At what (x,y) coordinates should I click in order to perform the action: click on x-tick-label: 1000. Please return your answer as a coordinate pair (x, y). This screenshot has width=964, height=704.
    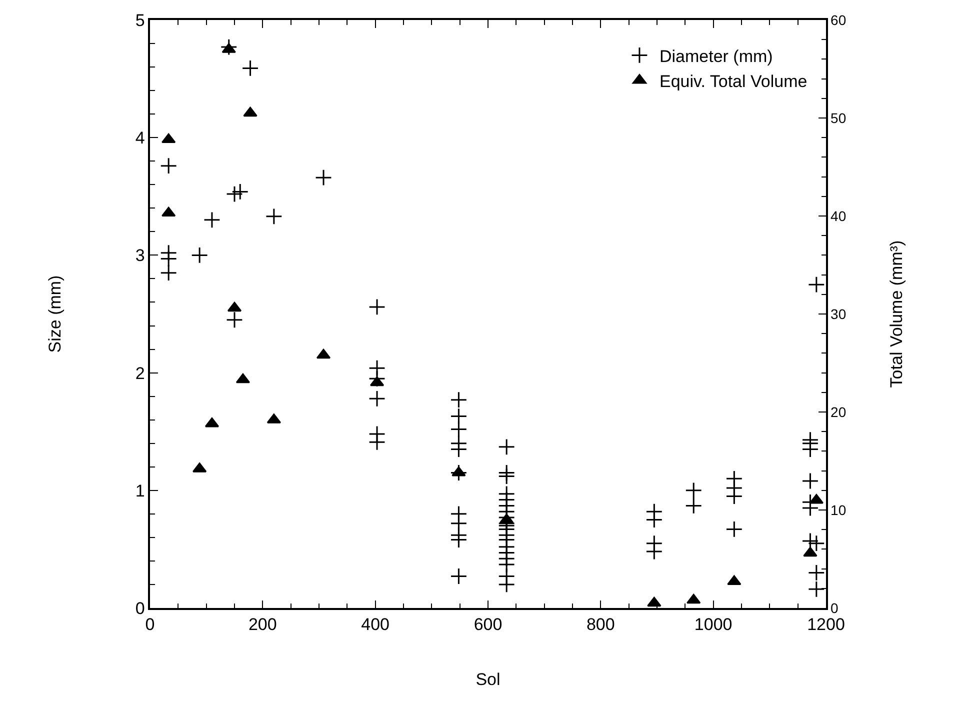
    Looking at the image, I should click on (713, 624).